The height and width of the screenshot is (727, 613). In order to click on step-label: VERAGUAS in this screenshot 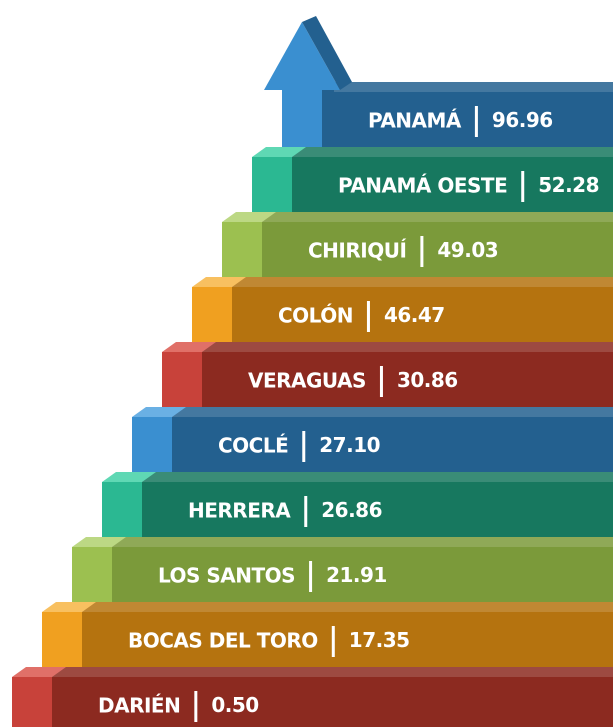, I will do `click(307, 380)`.